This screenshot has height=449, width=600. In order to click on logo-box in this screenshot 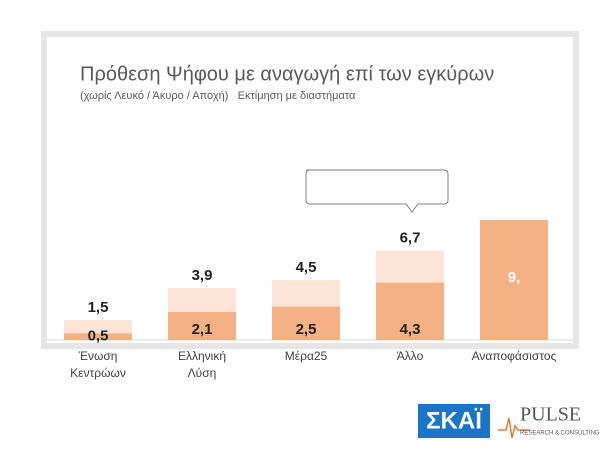, I will do `click(454, 421)`.